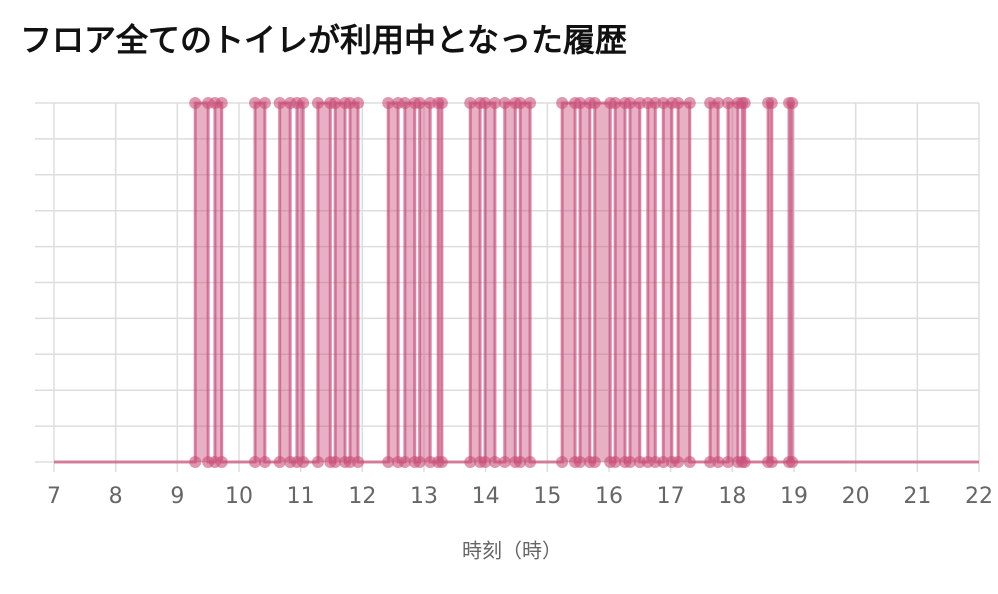  Describe the element at coordinates (794, 496) in the screenshot. I see `x-tick-label: 19` at that location.